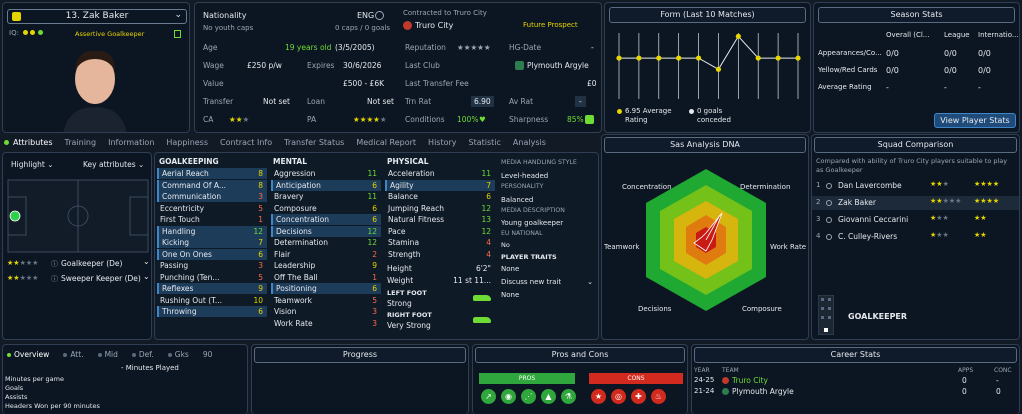 This screenshot has height=414, width=1022. What do you see at coordinates (763, 391) in the screenshot?
I see `career-team: Plymouth Argyle` at bounding box center [763, 391].